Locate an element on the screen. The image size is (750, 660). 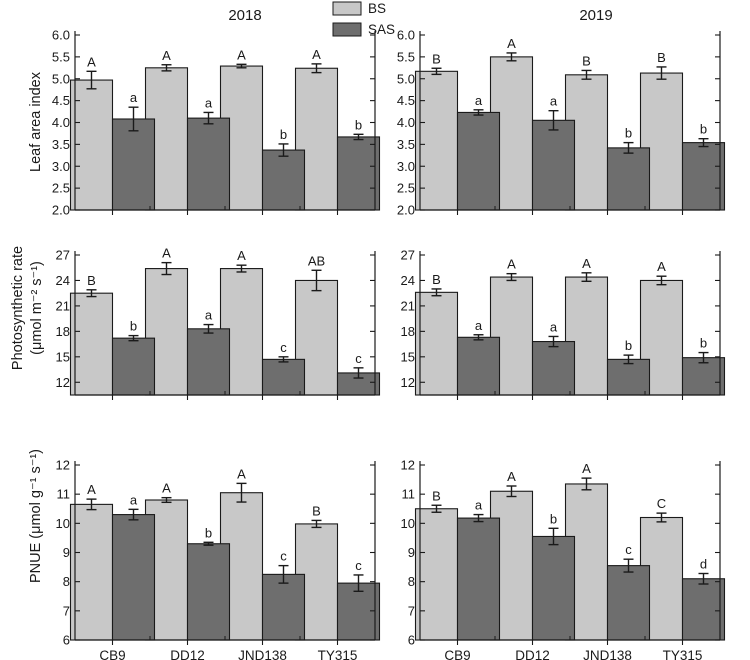
panel-0: A A A Aa a b b 2.0 2.5 3.0 3.5 4.0 4.5 5.0 5.5 6.0 is located at coordinates (216, 123).